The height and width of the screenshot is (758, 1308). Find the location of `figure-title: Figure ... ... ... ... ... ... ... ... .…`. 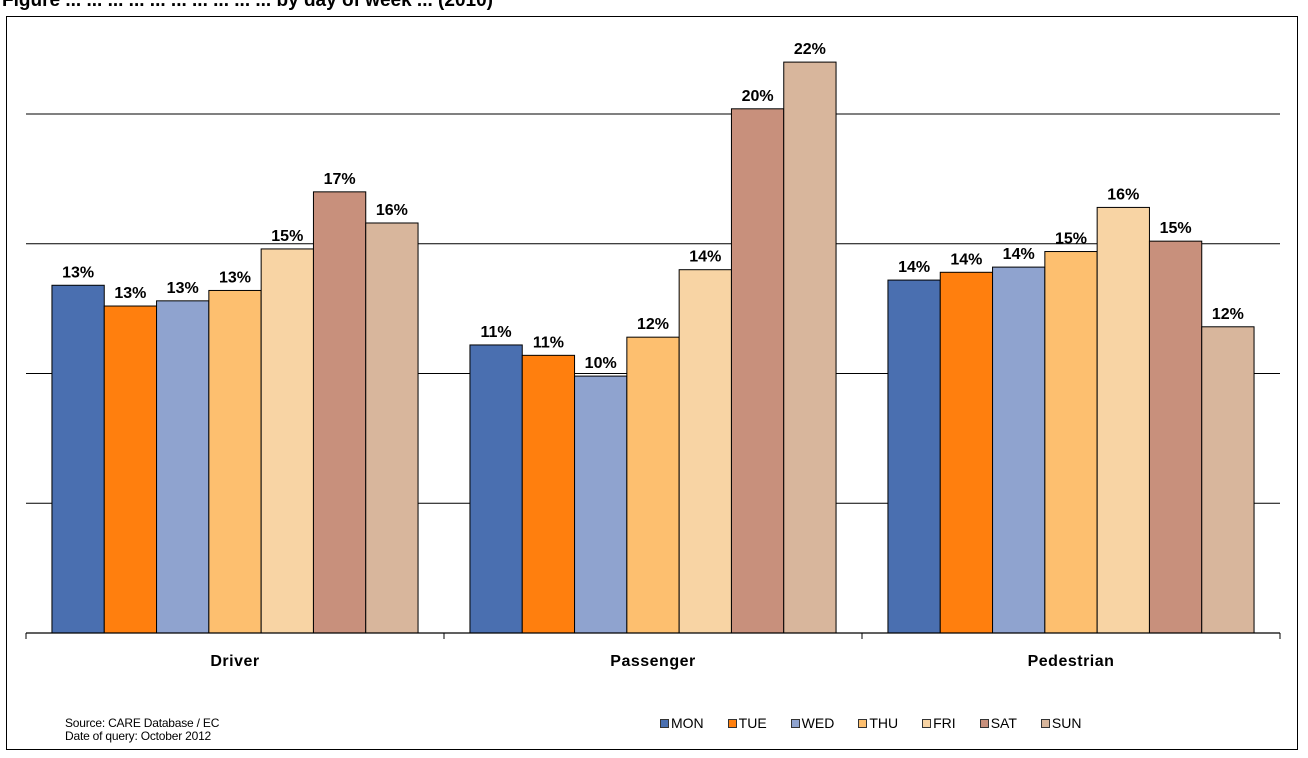

figure-title: Figure ... ... ... ... ... ... ... ... .… is located at coordinates (247, 5).